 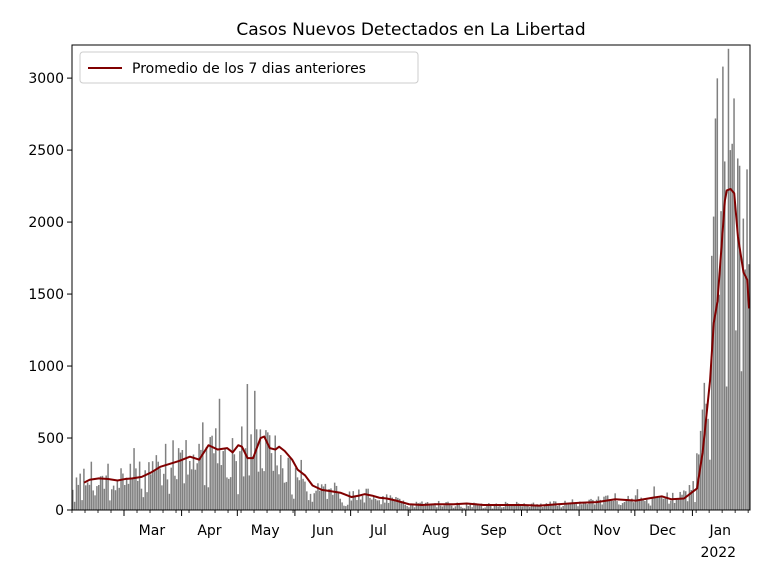 I want to click on y-tick-label: 1500, so click(x=46, y=295).